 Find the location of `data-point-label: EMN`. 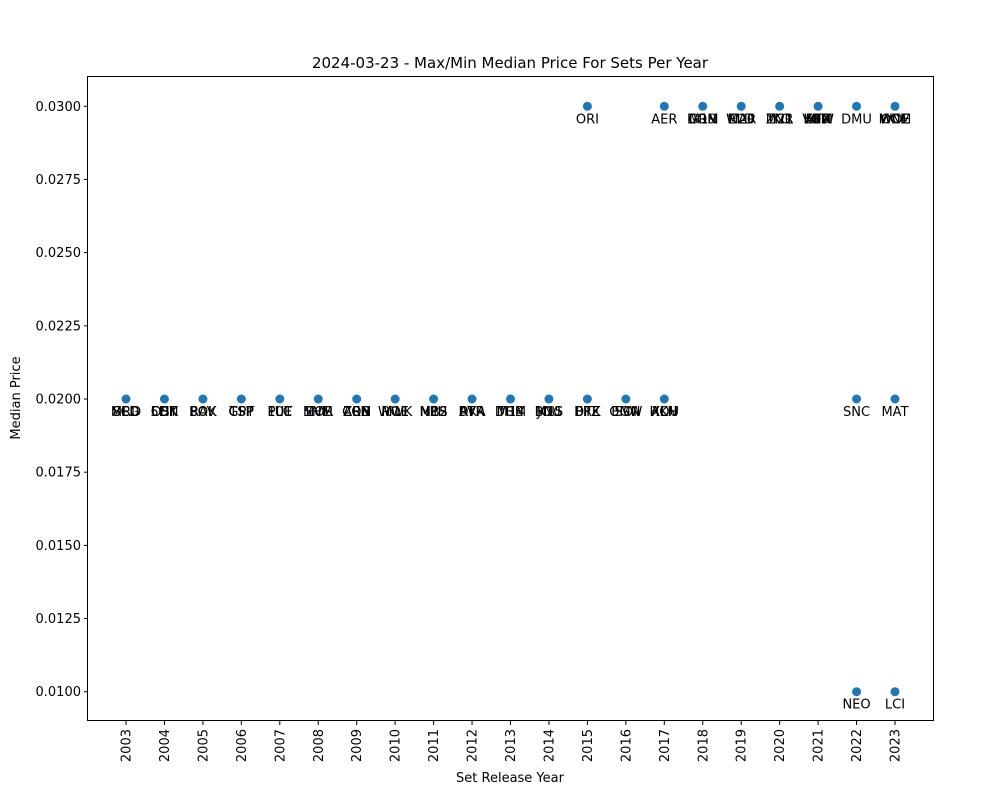

data-point-label: EMN is located at coordinates (625, 412).